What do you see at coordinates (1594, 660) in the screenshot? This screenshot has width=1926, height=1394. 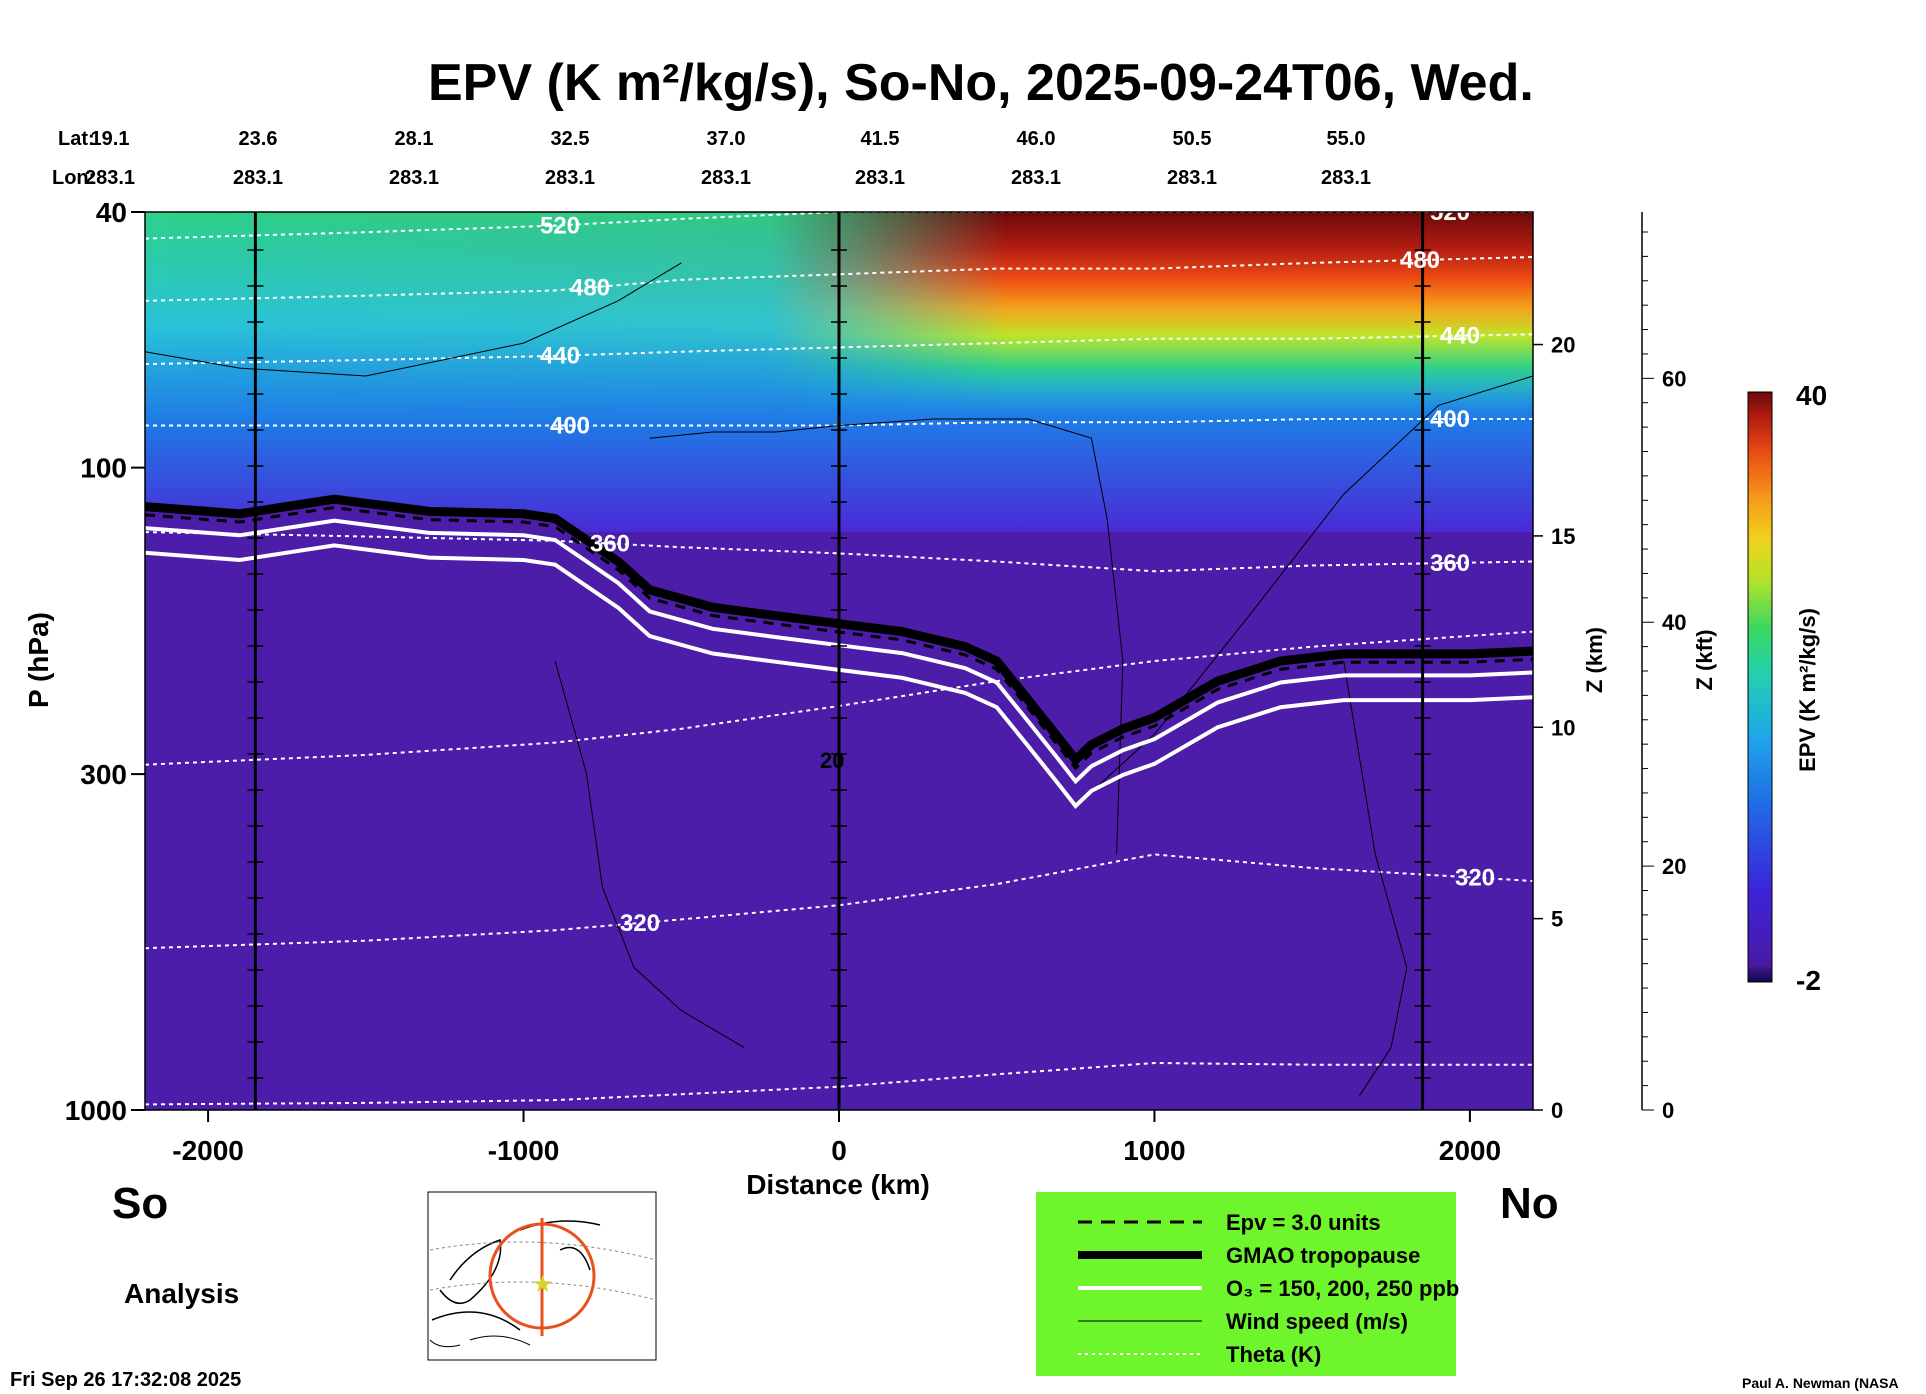 I see `z-km-axis-label: Z (km)` at bounding box center [1594, 660].